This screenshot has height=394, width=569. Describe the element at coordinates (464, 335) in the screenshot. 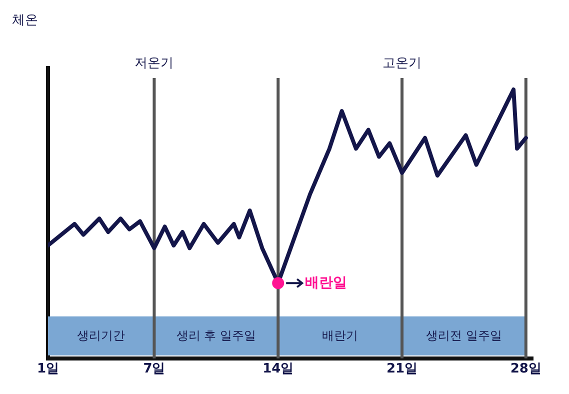

I see `band-label: 생리전 일주일` at that location.